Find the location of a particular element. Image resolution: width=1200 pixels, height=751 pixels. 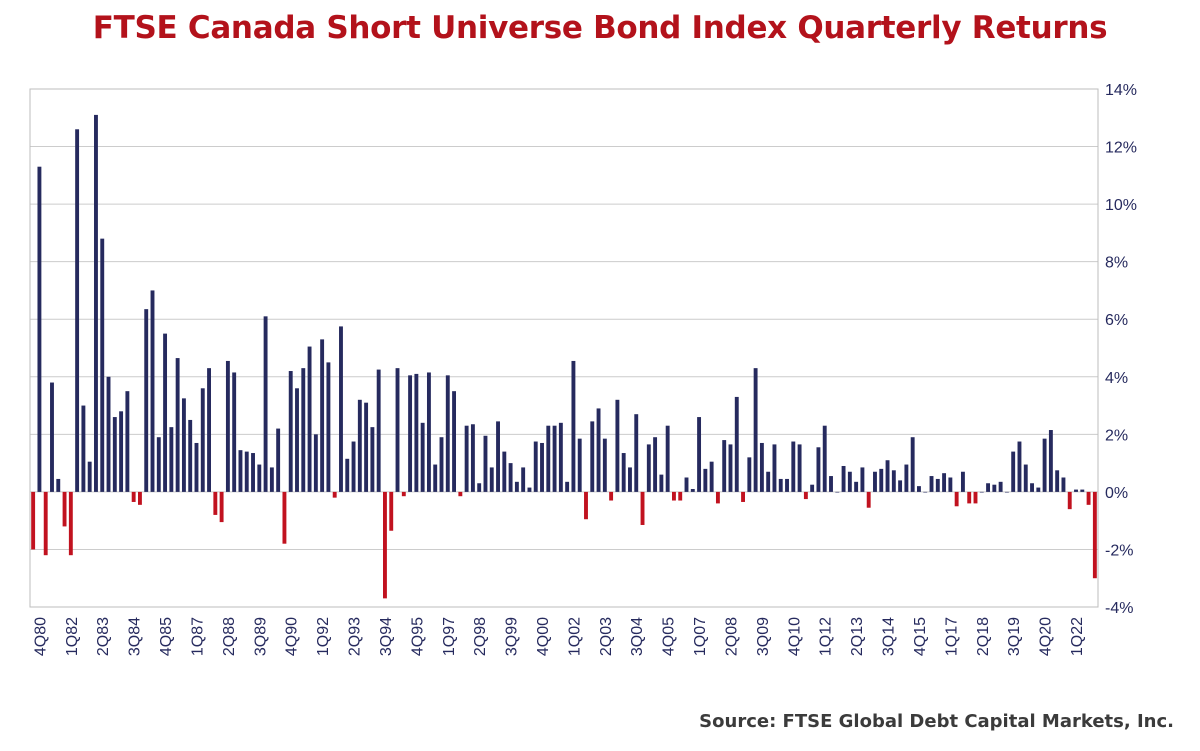

x-tick-label: 1Q07 is located at coordinates (700, 636).